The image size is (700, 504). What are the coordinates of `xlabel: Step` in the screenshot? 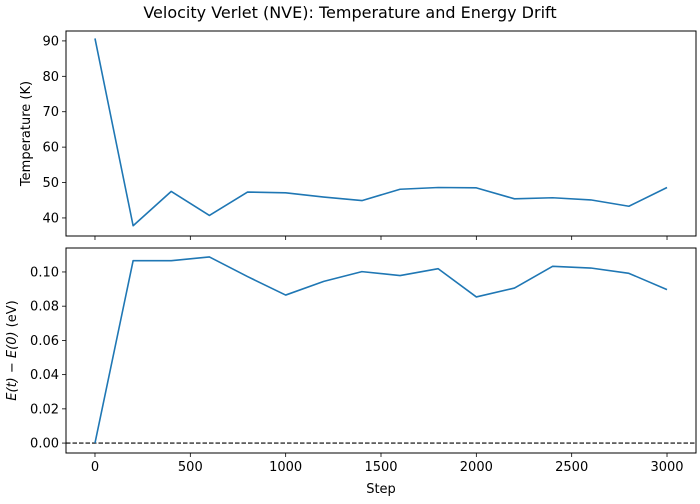 It's located at (381, 489).